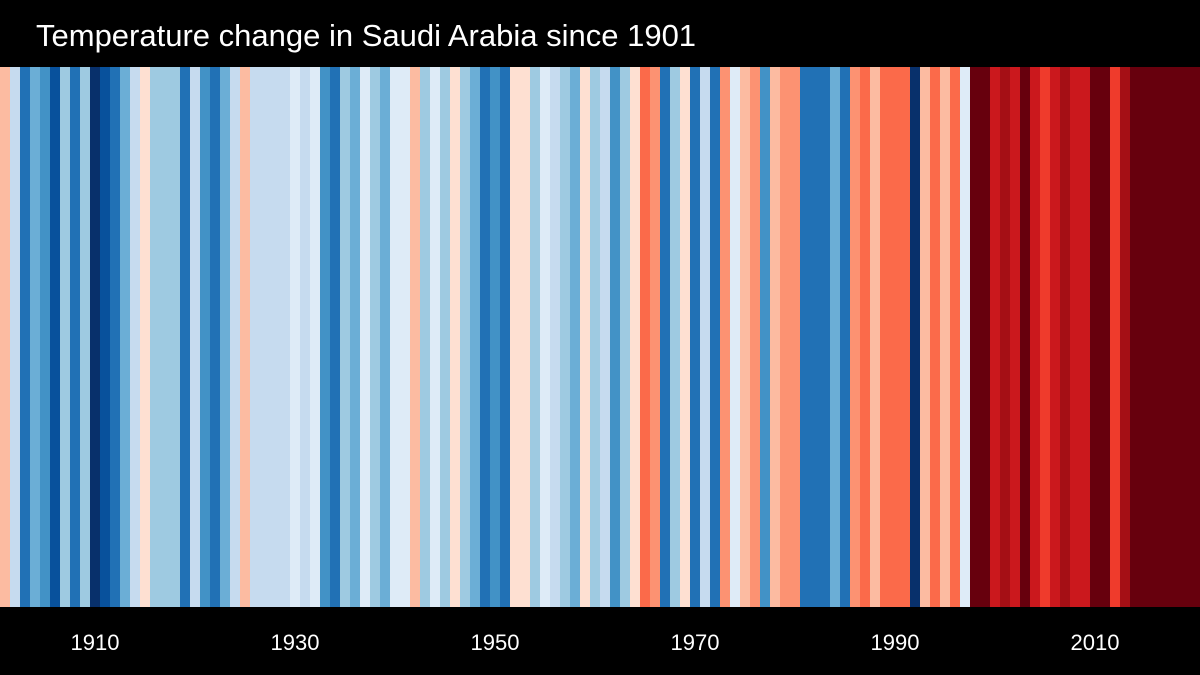 The width and height of the screenshot is (1200, 675). Describe the element at coordinates (395, 337) in the screenshot. I see `stripe-1940` at that location.